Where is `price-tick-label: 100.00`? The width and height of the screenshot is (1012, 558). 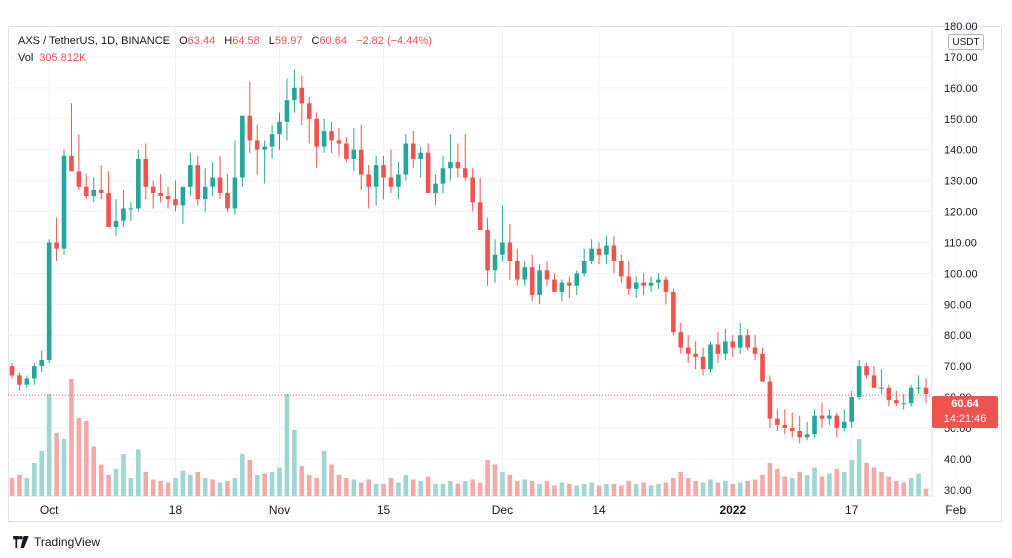 price-tick-label: 100.00 is located at coordinates (961, 274).